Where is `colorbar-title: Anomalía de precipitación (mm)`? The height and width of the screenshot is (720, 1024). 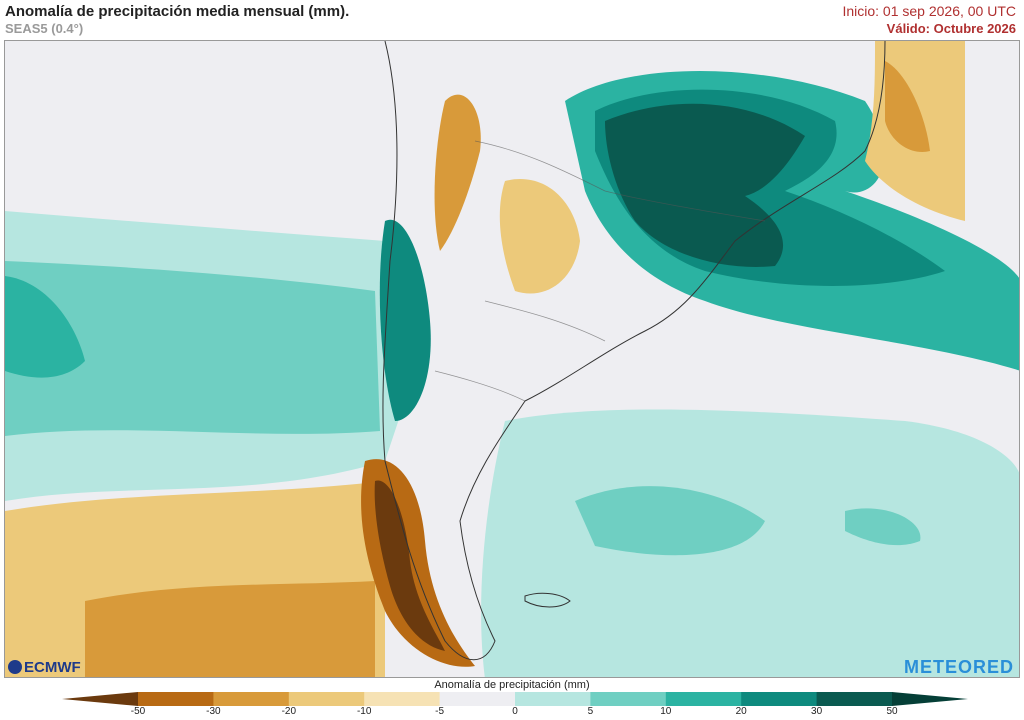
colorbar-title: Anomalía de precipitación (mm) is located at coordinates (512, 685).